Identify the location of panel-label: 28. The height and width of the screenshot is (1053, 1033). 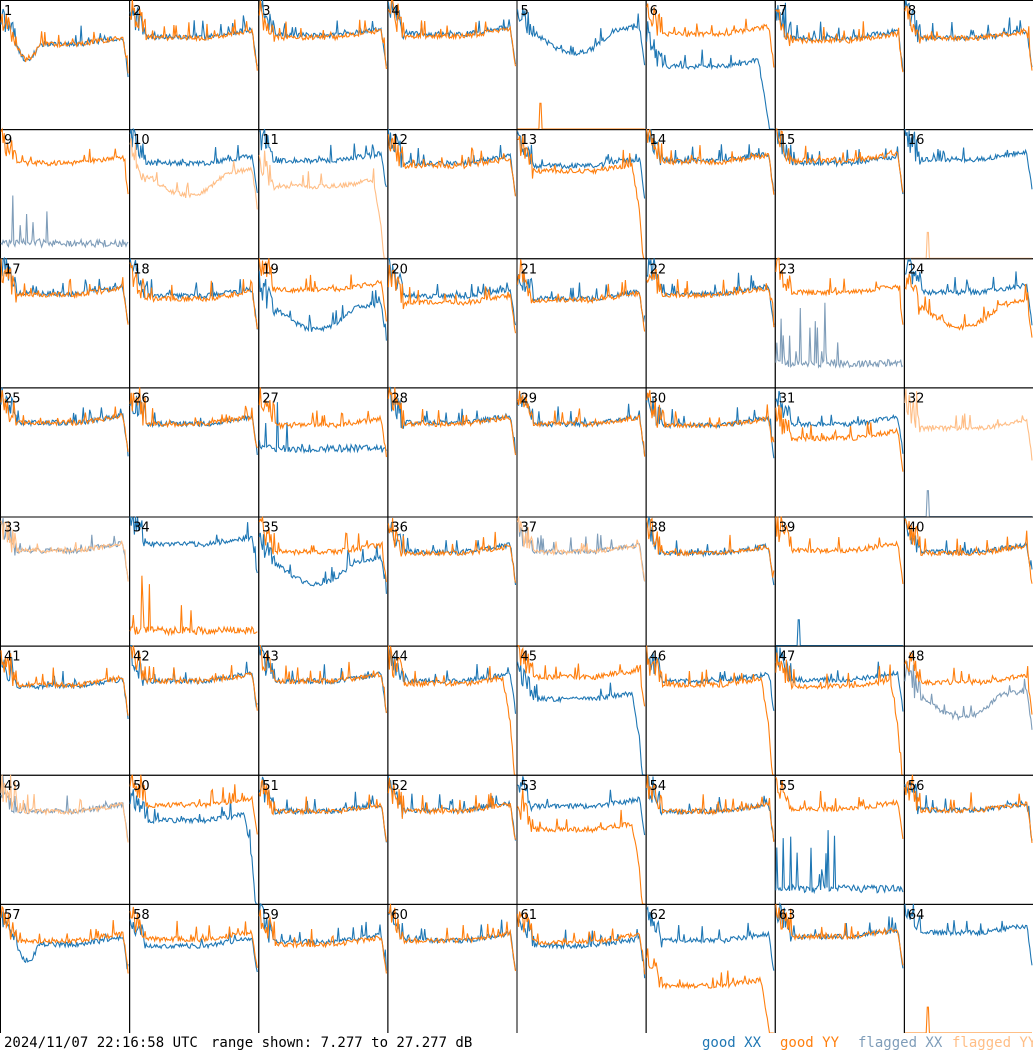
(399, 398).